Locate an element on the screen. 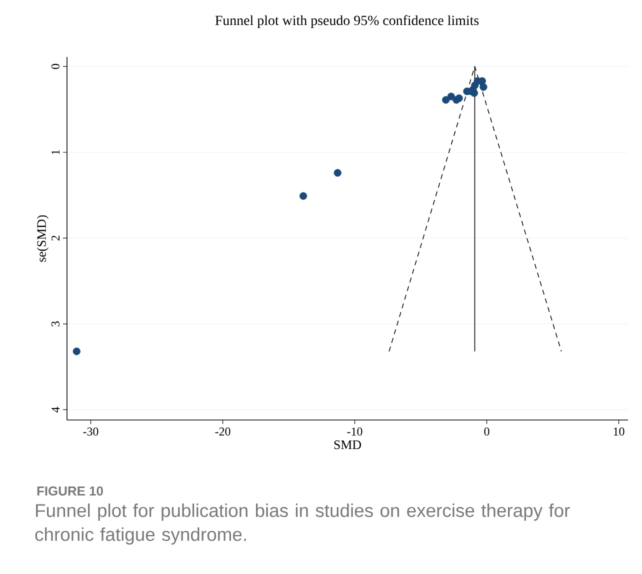 Image resolution: width=642 pixels, height=574 pixels. y-tick-label: 3 is located at coordinates (55, 323).